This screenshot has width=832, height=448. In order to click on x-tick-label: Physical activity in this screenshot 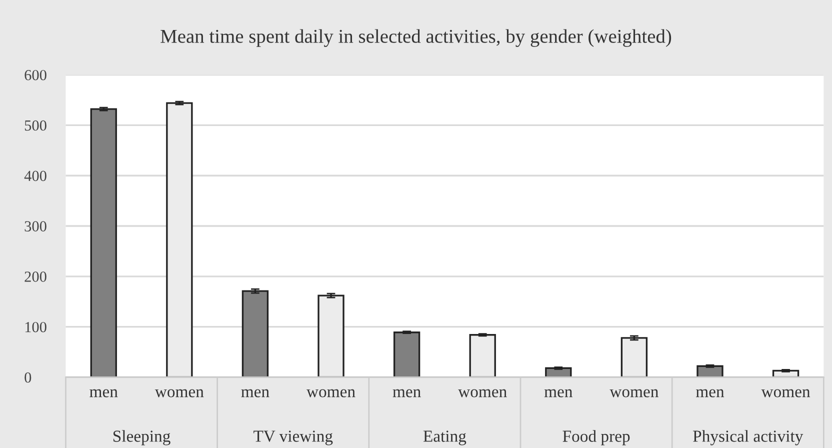, I will do `click(748, 438)`.